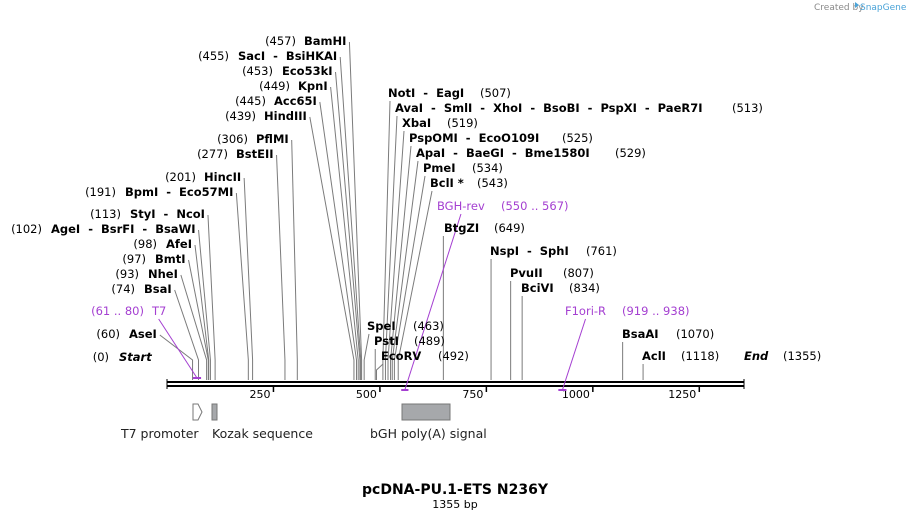  What do you see at coordinates (526, 273) in the screenshot?
I see `enzyme-name-pvuii: PvuII` at bounding box center [526, 273].